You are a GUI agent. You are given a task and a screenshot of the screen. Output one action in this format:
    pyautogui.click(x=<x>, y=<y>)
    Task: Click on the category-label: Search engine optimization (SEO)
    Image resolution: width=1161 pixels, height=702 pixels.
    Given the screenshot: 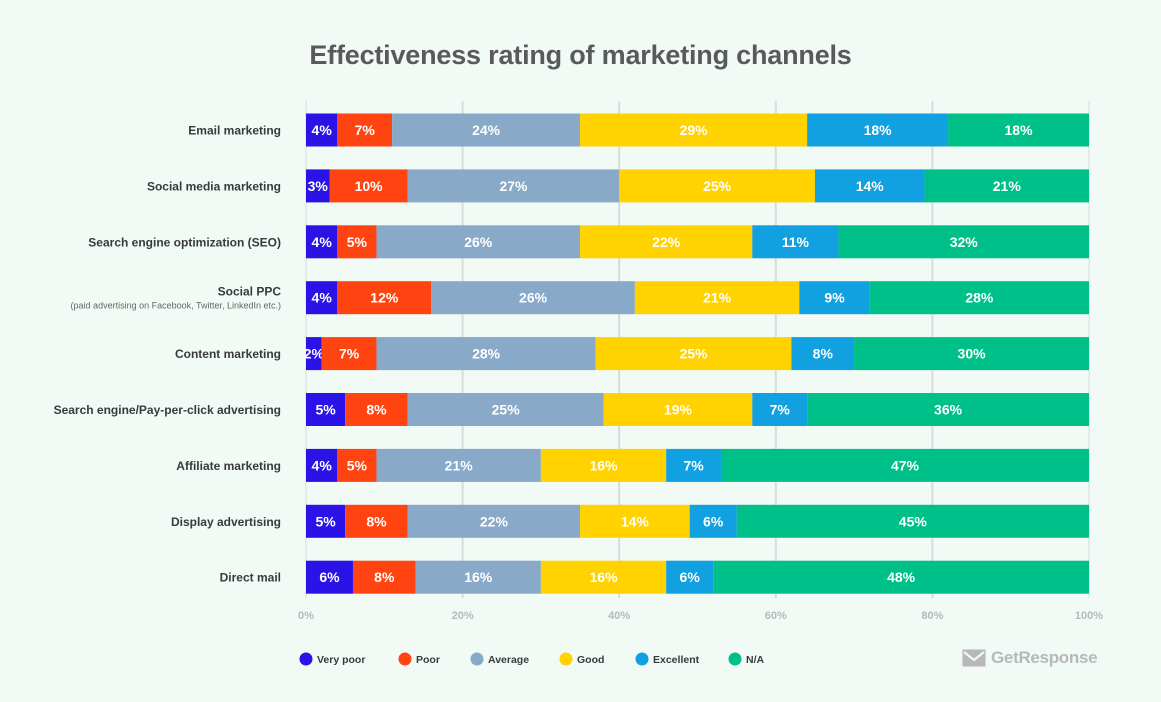 What is the action you would take?
    pyautogui.click(x=184, y=242)
    